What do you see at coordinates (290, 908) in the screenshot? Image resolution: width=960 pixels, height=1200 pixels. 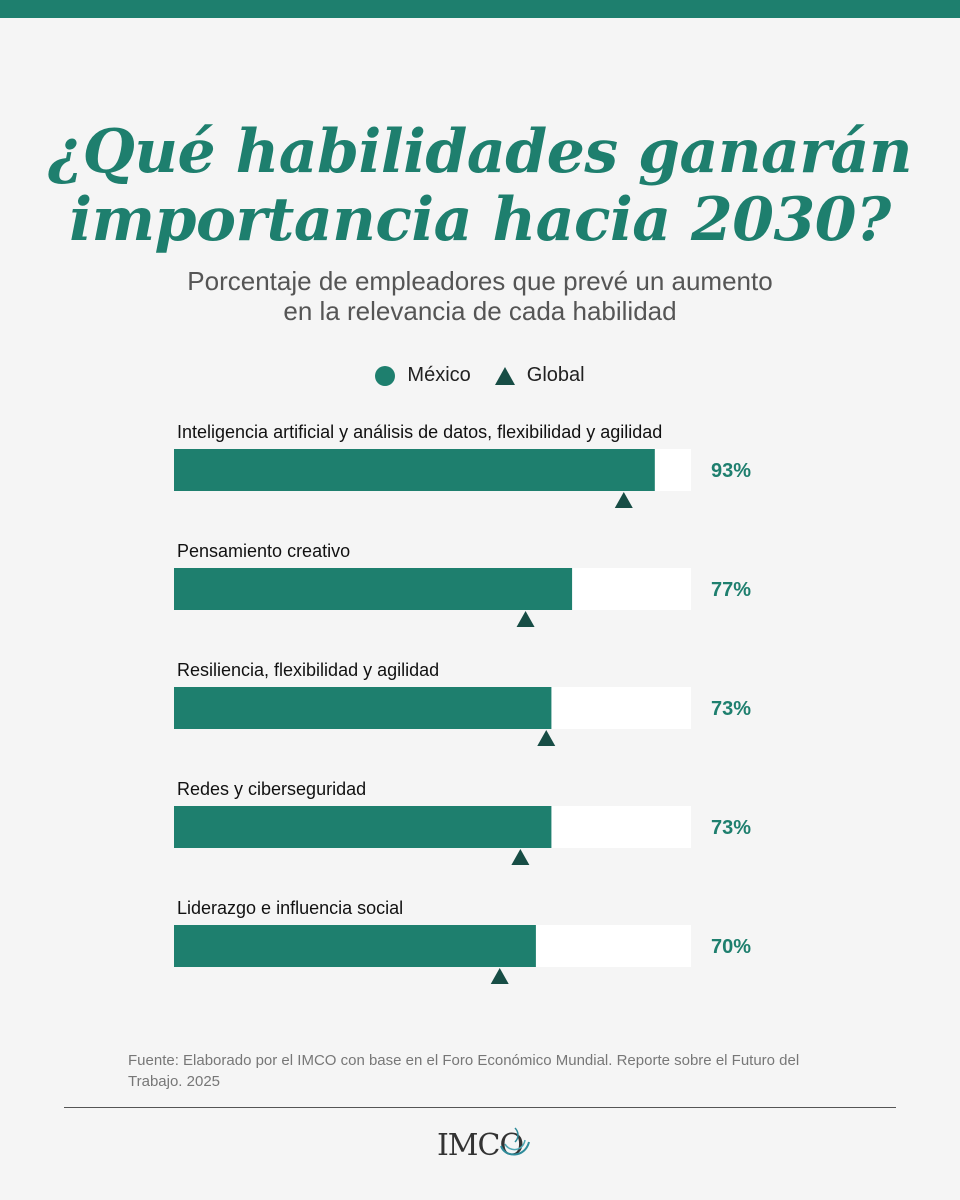 I see `category-label: Liderazgo e influencia social` at bounding box center [290, 908].